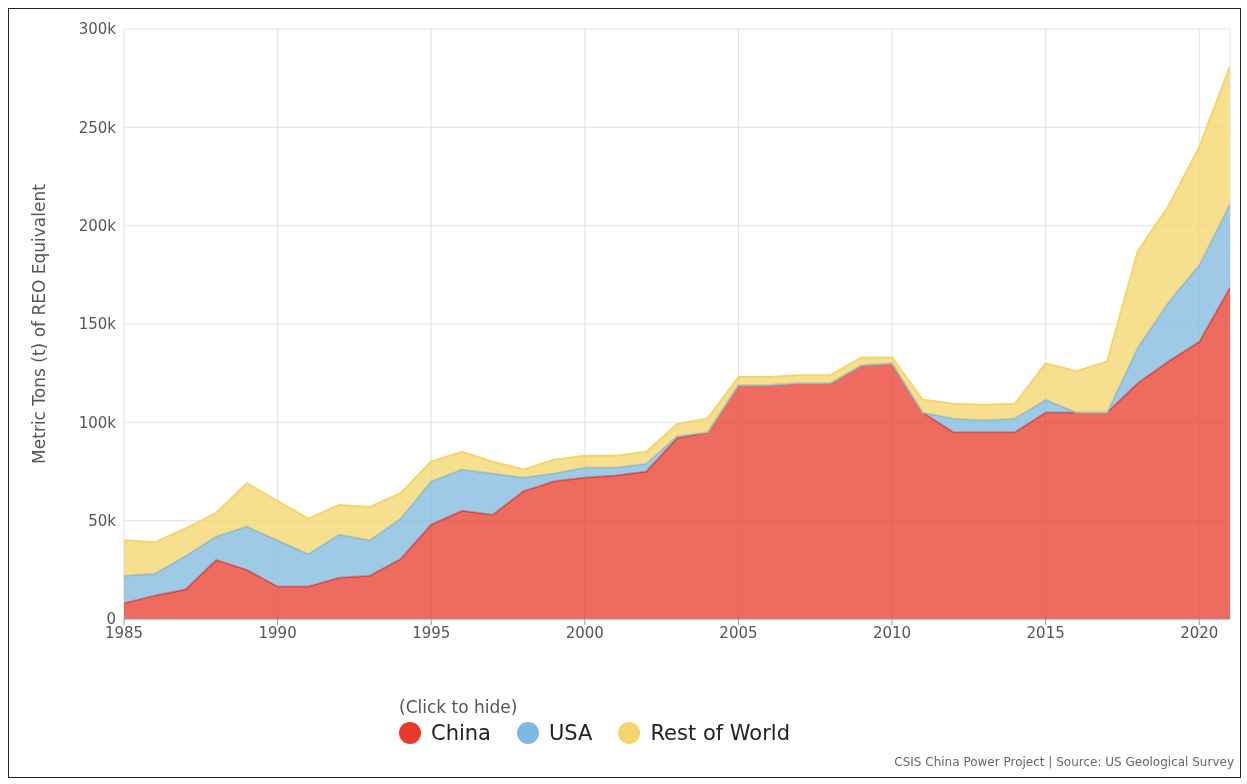 This screenshot has width=1247, height=784. Describe the element at coordinates (738, 632) in the screenshot. I see `x-tick-label: 2005` at that location.